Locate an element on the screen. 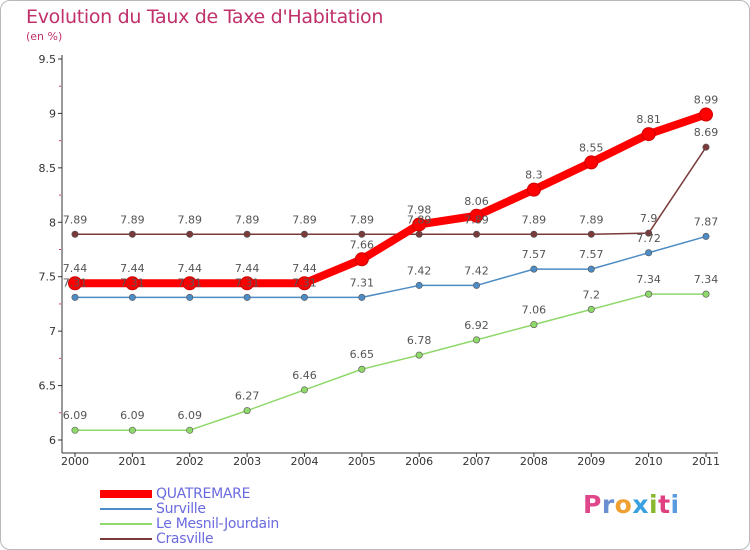 This screenshot has height=550, width=750. logo-letter: t is located at coordinates (664, 504).